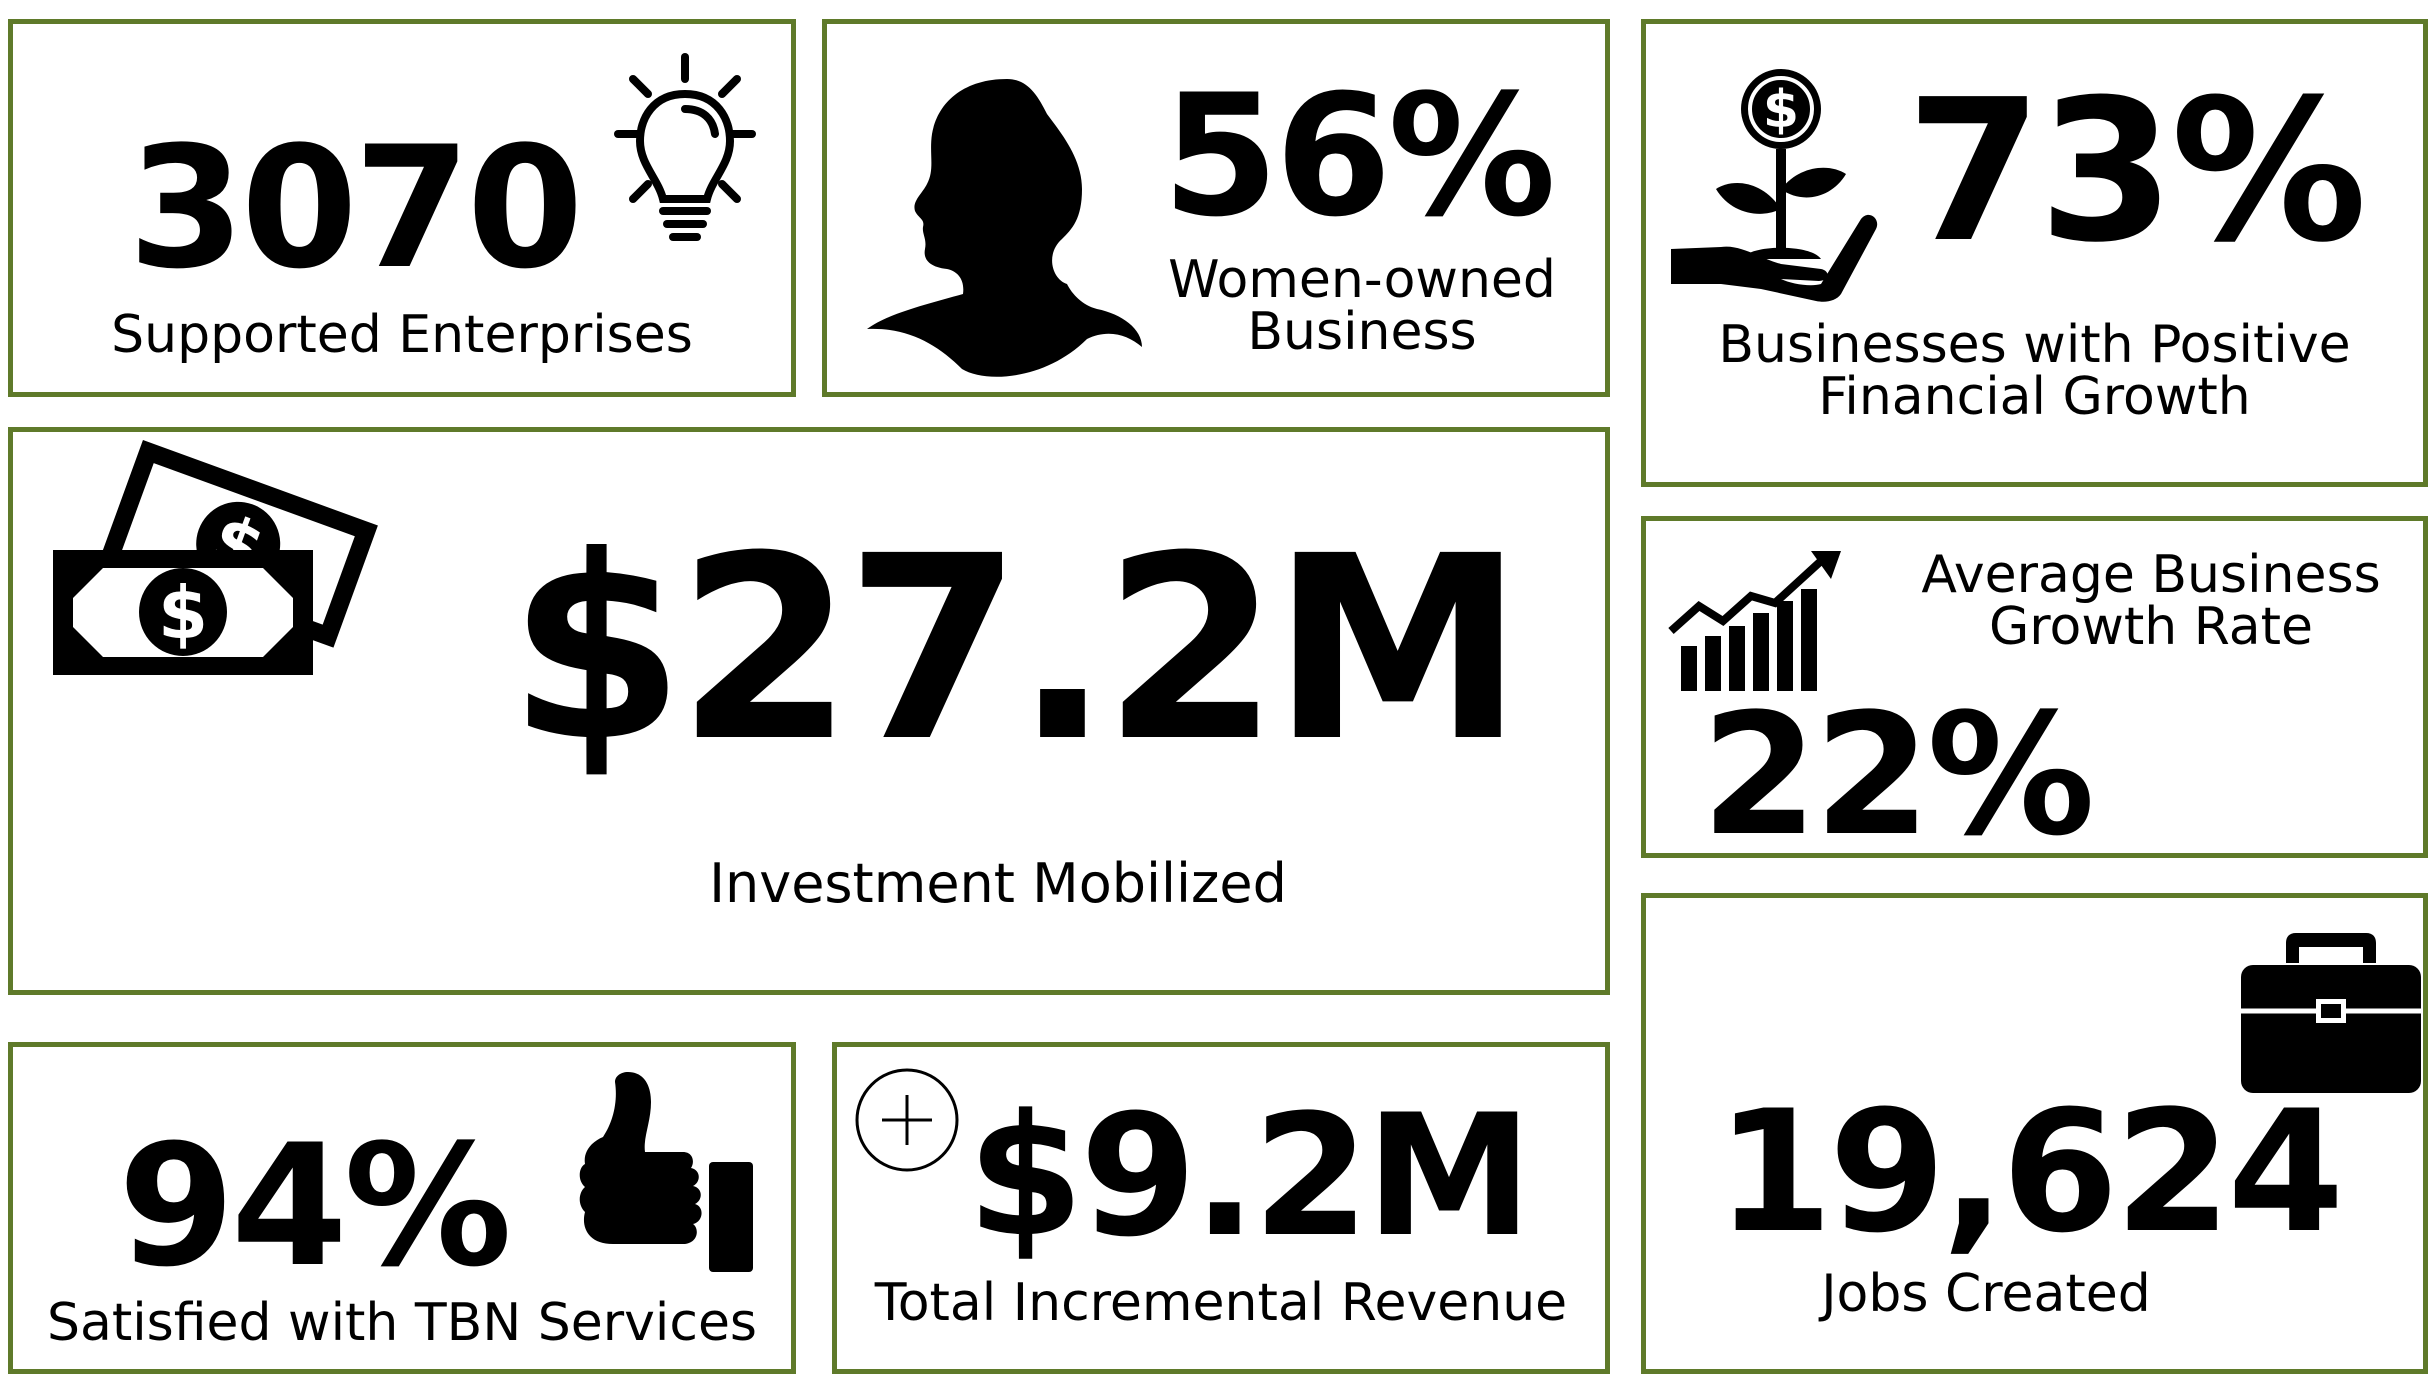 Image resolution: width=2434 pixels, height=1382 pixels. I want to click on satisfied-label: Satisfied with TBN Services, so click(402, 1323).